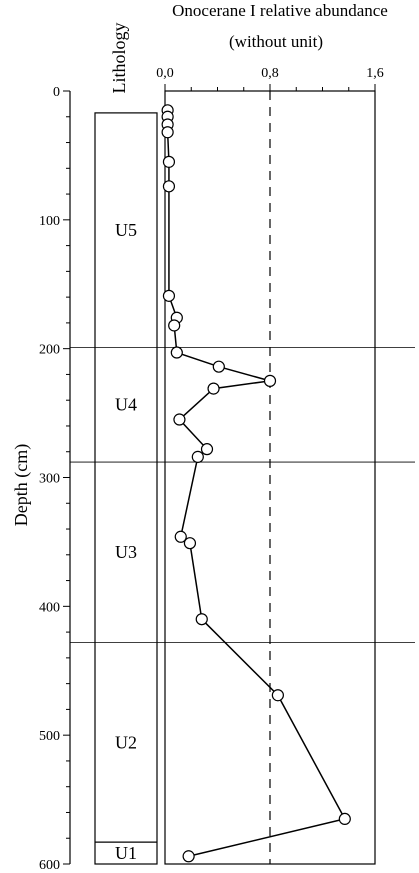 This screenshot has height=873, width=419. Describe the element at coordinates (280, 10) in the screenshot. I see `chart-title: Onocerane I relative abundance` at that location.